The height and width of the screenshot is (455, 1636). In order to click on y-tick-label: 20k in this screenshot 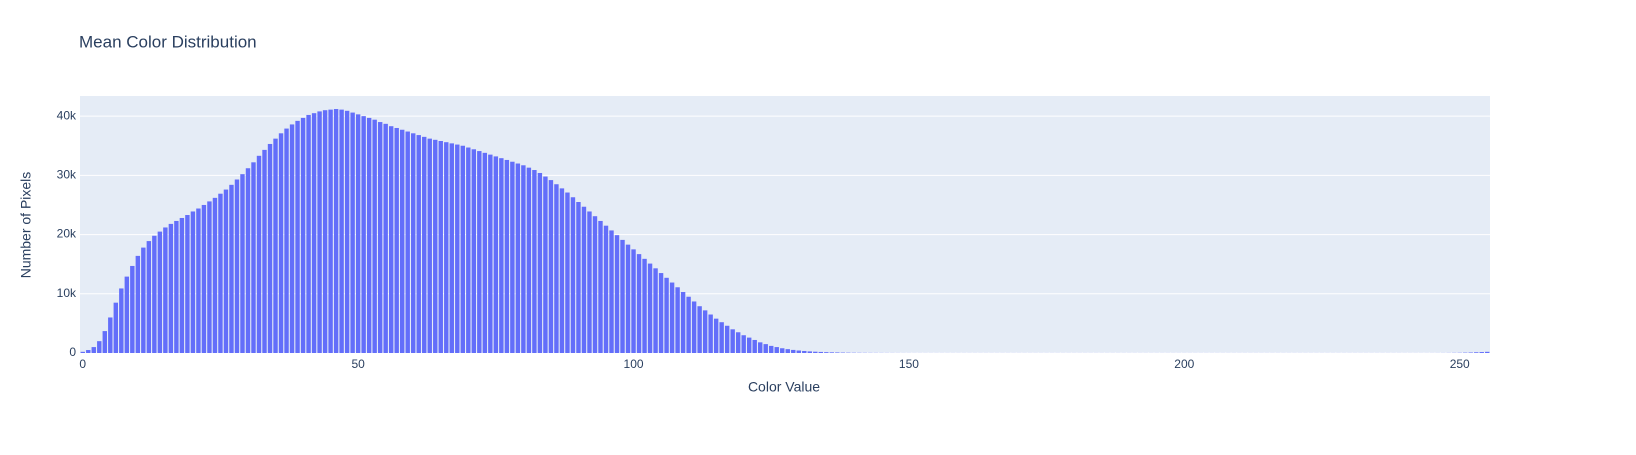, I will do `click(67, 234)`.